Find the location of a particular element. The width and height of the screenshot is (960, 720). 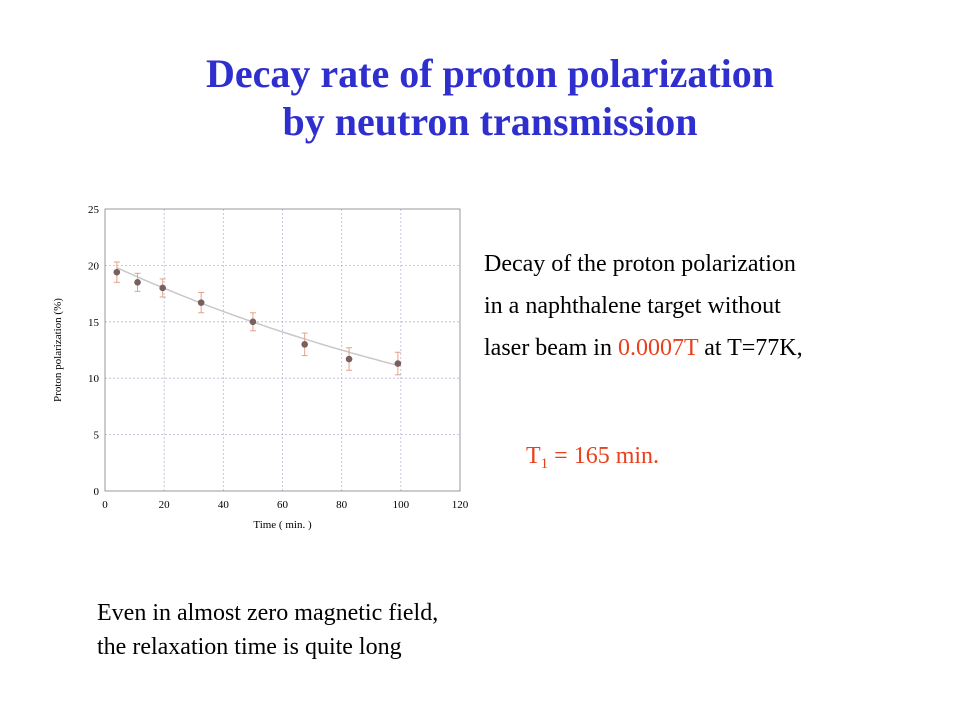

fit-curve is located at coordinates (257, 317).